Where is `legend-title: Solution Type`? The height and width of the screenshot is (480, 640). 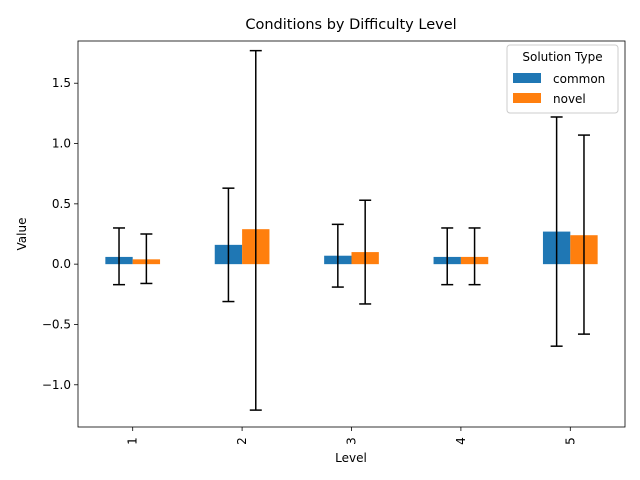 legend-title: Solution Type is located at coordinates (562, 57).